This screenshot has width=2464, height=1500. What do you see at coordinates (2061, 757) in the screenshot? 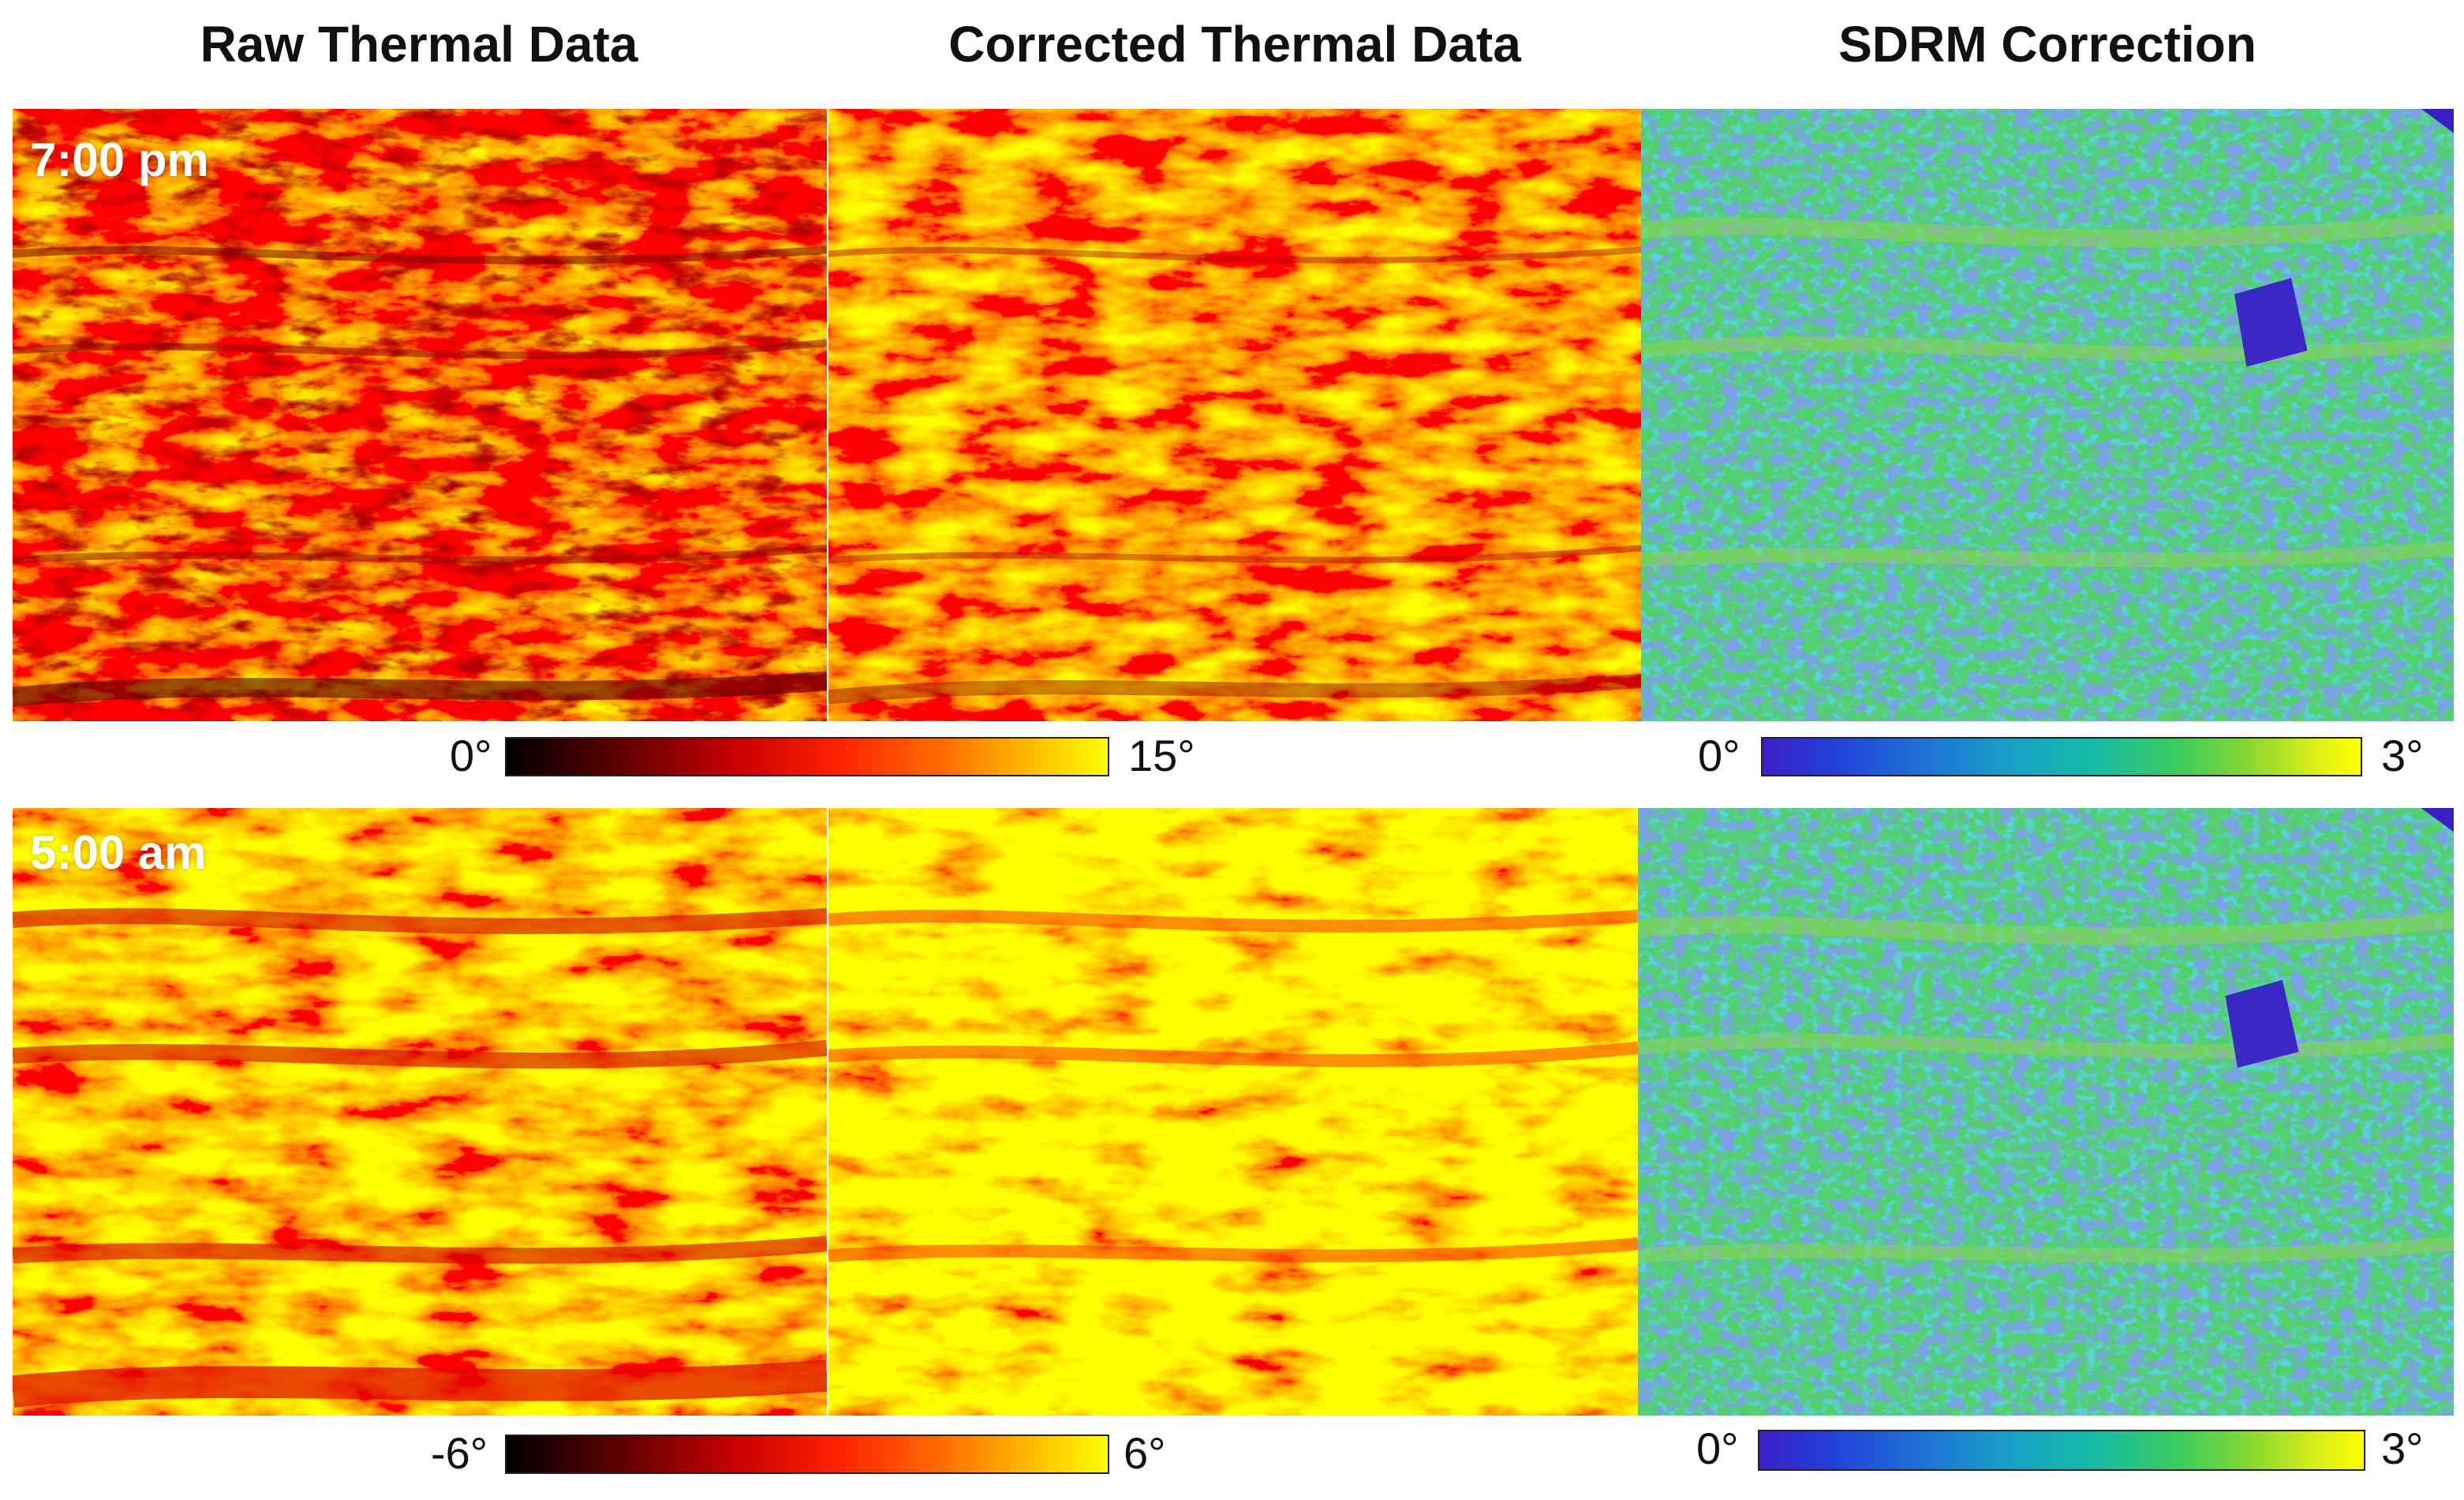
I see `sdrm-colorbar-evening` at bounding box center [2061, 757].